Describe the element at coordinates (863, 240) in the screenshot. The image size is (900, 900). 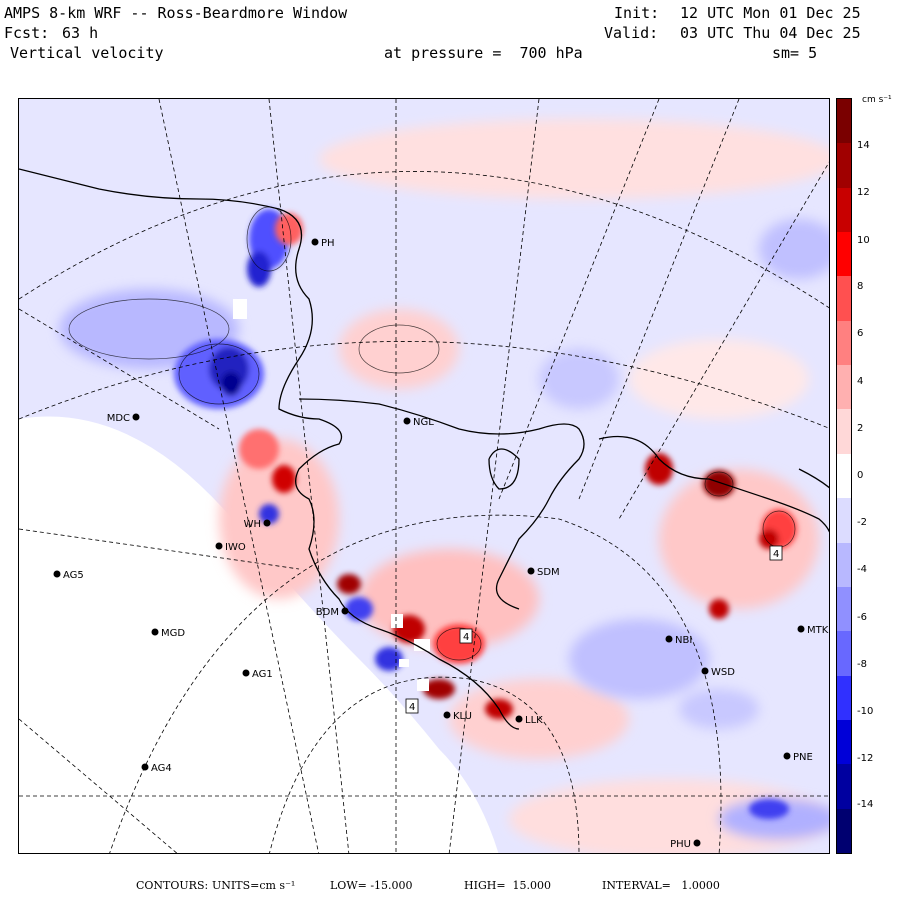
I see `colorbar-tick-label: 10` at that location.